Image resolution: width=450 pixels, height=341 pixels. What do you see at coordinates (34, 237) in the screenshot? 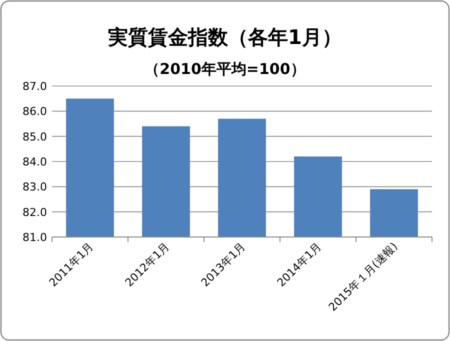
I see `y-tick-label: 81.0` at bounding box center [34, 237].